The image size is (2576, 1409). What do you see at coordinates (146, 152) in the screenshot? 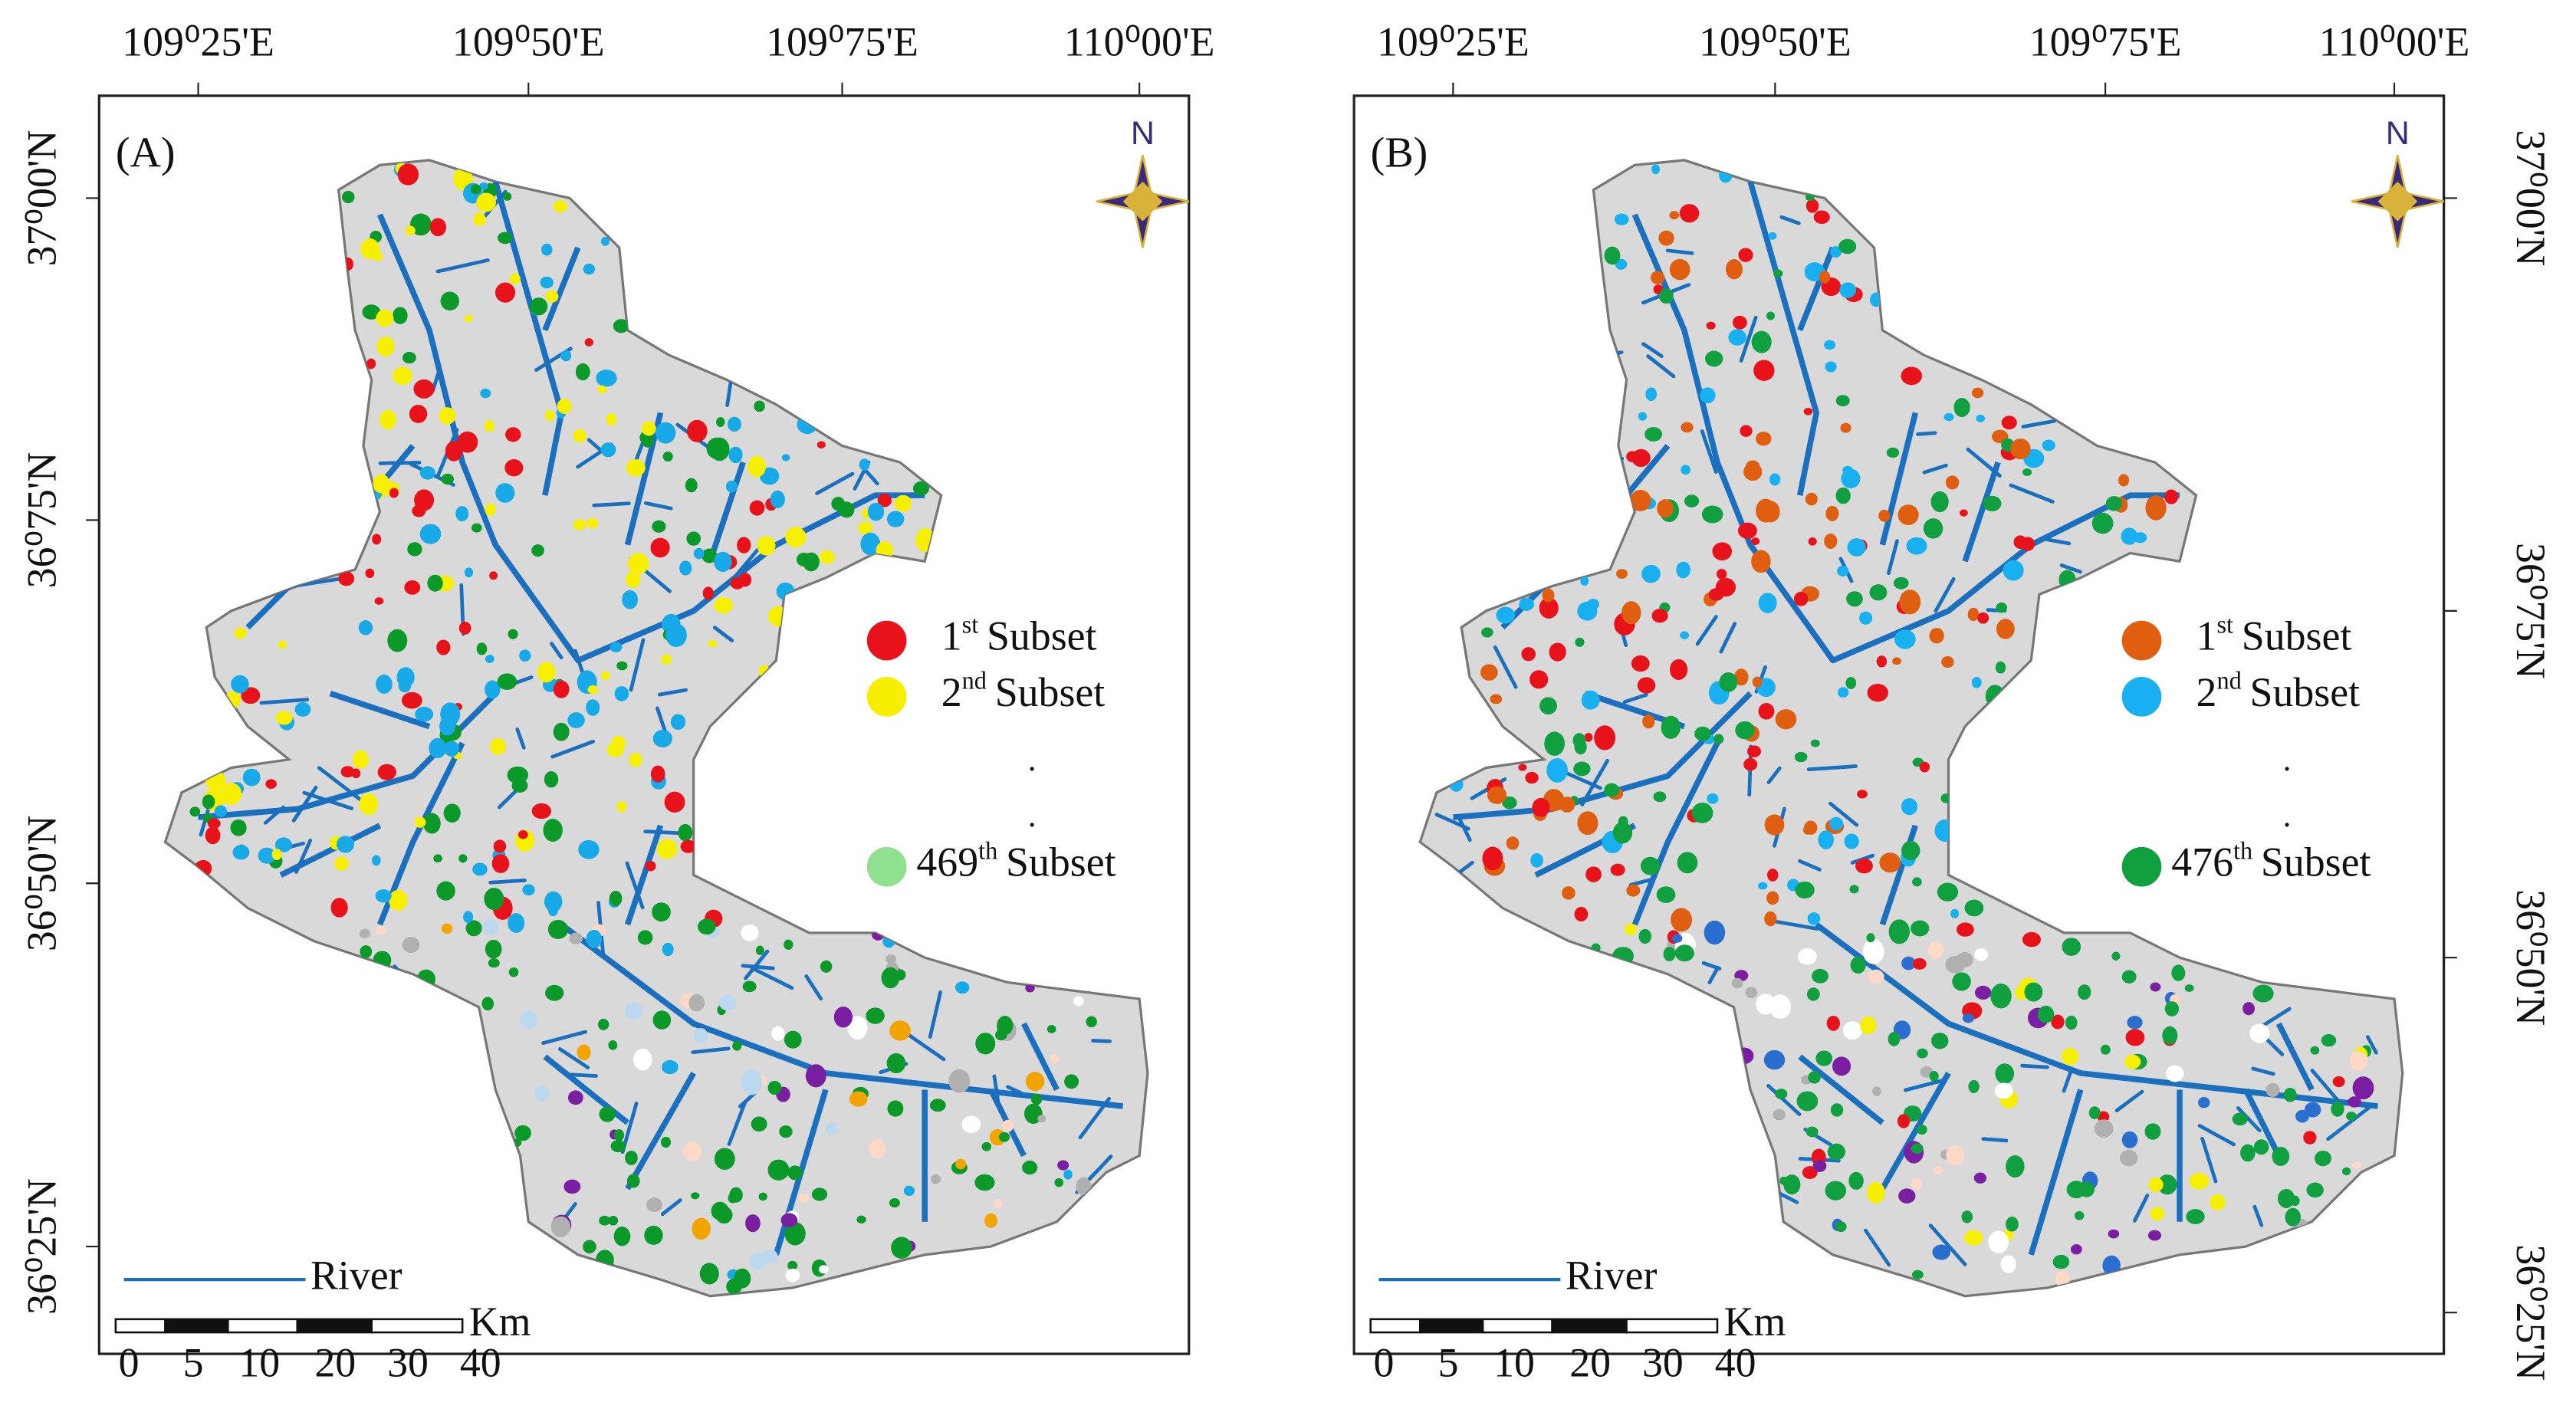
I see `panel-label: (A)` at bounding box center [146, 152].